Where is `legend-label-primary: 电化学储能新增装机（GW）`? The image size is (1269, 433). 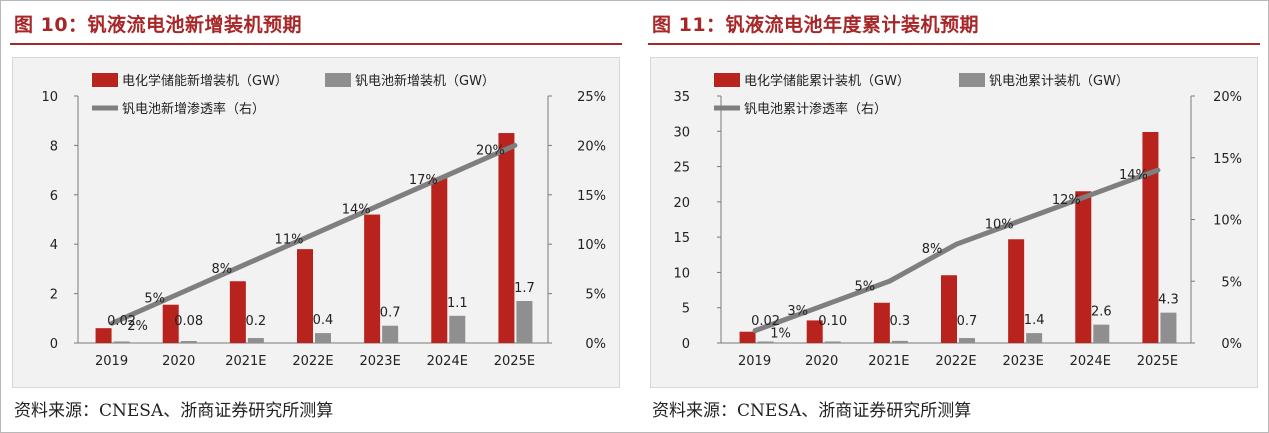 legend-label-primary: 电化学储能新增装机（GW） is located at coordinates (205, 81).